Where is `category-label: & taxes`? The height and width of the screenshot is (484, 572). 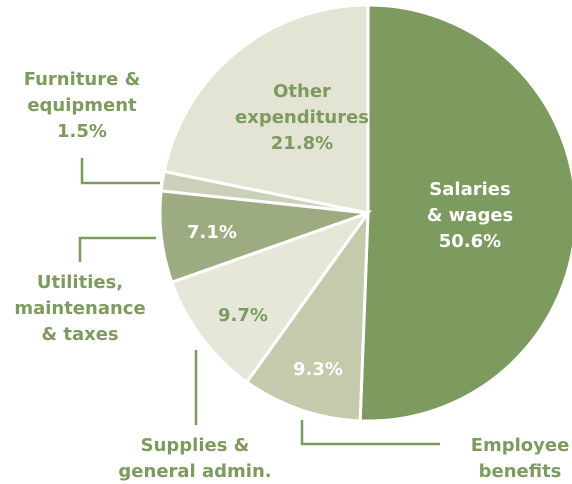 category-label: & taxes is located at coordinates (79, 334).